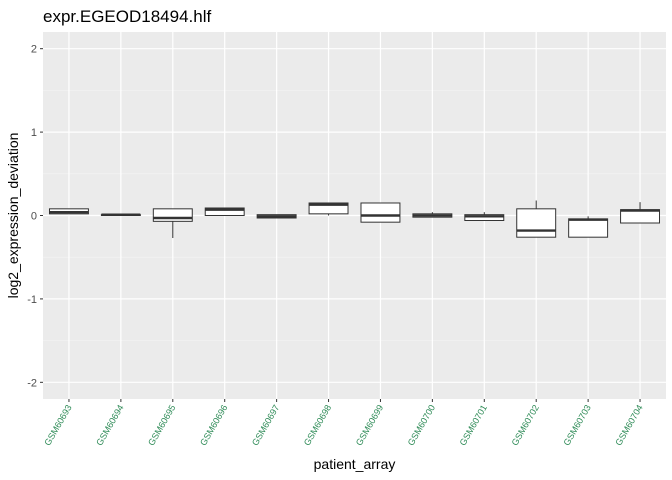 This screenshot has height=480, width=672. What do you see at coordinates (109, 425) in the screenshot?
I see `x-tick-label: GSM60694` at bounding box center [109, 425].